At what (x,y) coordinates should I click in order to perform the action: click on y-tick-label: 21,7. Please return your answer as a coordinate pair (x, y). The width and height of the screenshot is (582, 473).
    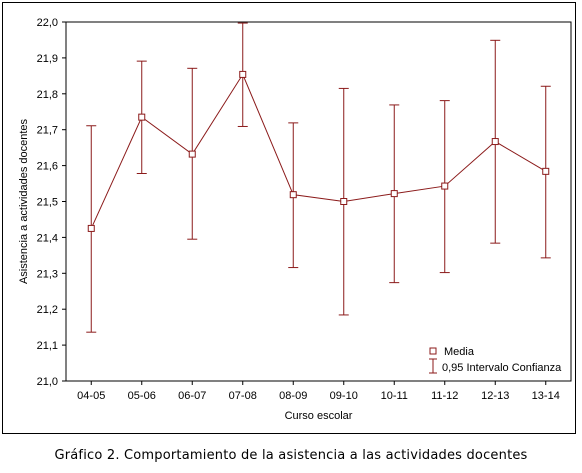
    Looking at the image, I should click on (47, 131).